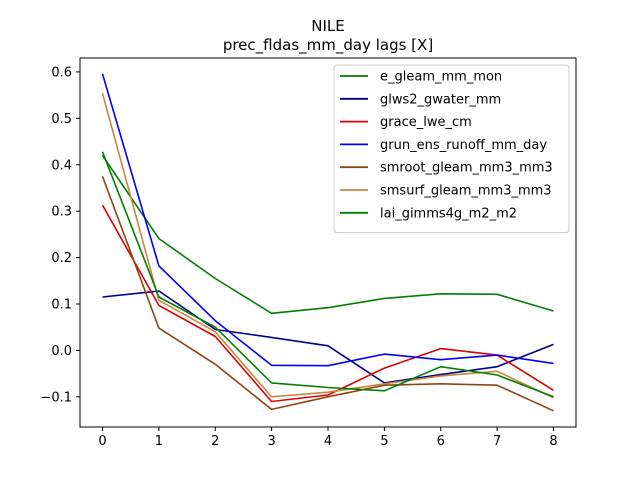 The width and height of the screenshot is (640, 480). What do you see at coordinates (448, 213) in the screenshot?
I see `legend-label: lai_gimms4g_m2_m2` at bounding box center [448, 213].